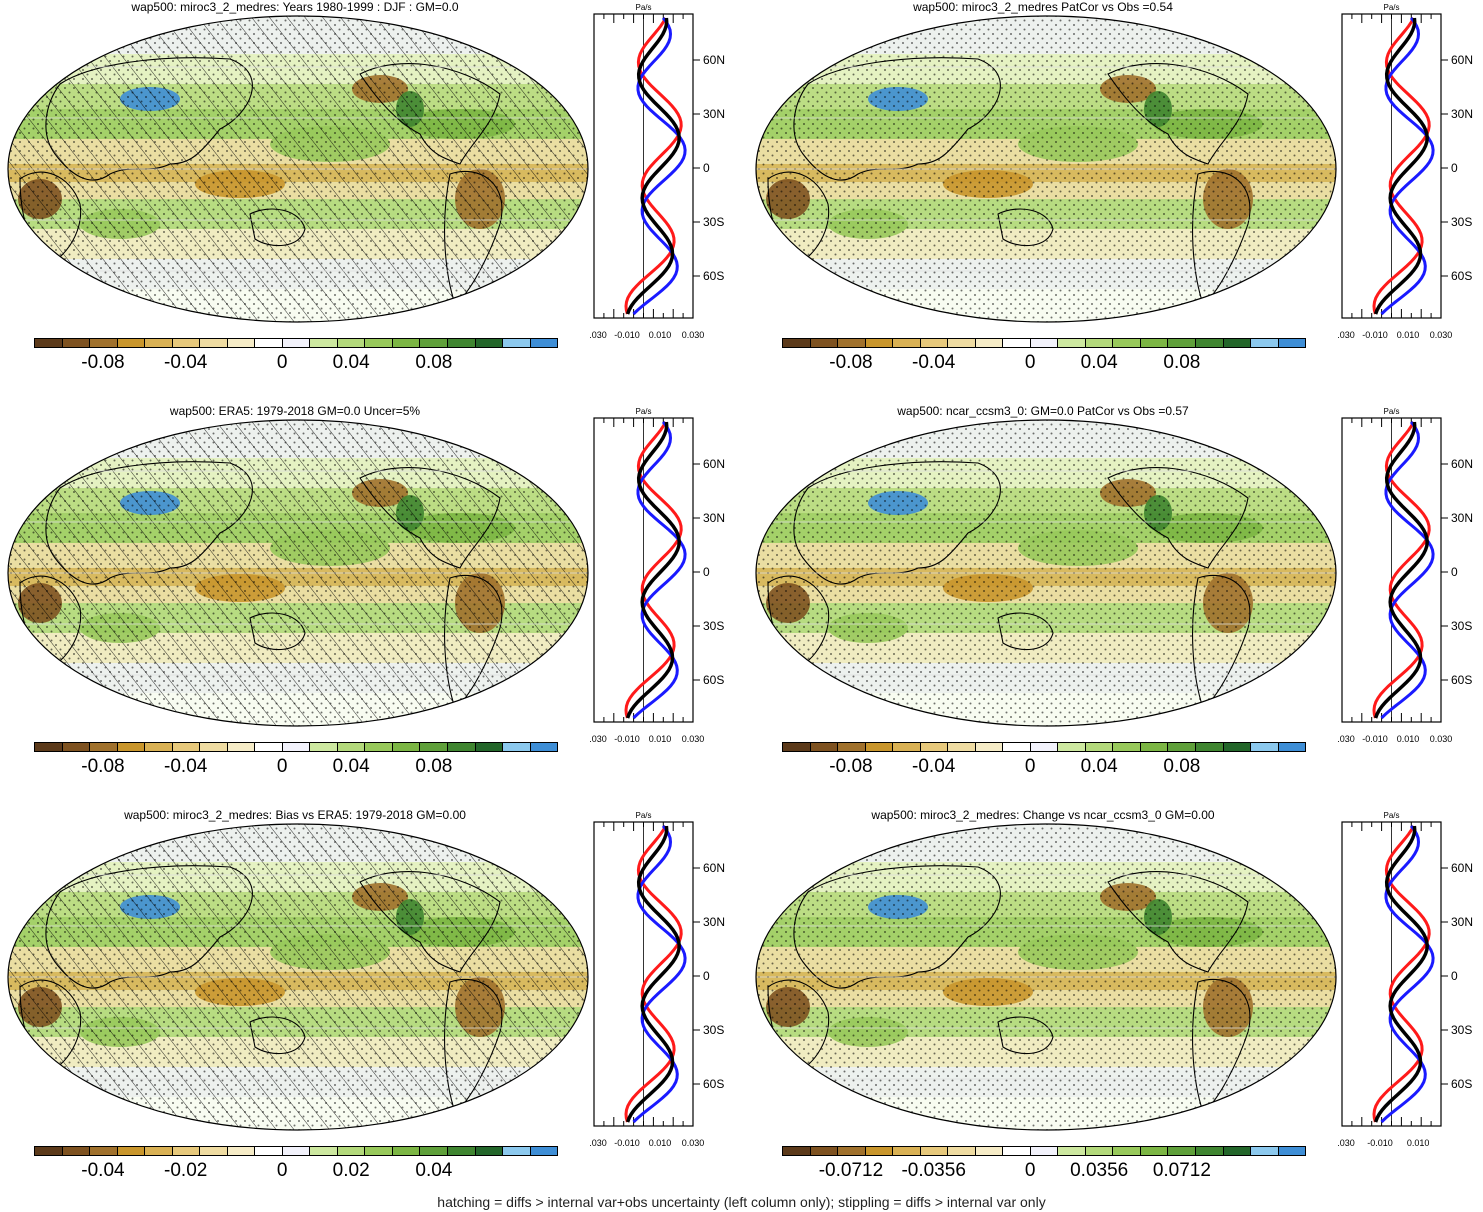 The width and height of the screenshot is (1483, 1212). What do you see at coordinates (851, 1170) in the screenshot?
I see `colorbar-label: -0.0712` at bounding box center [851, 1170].